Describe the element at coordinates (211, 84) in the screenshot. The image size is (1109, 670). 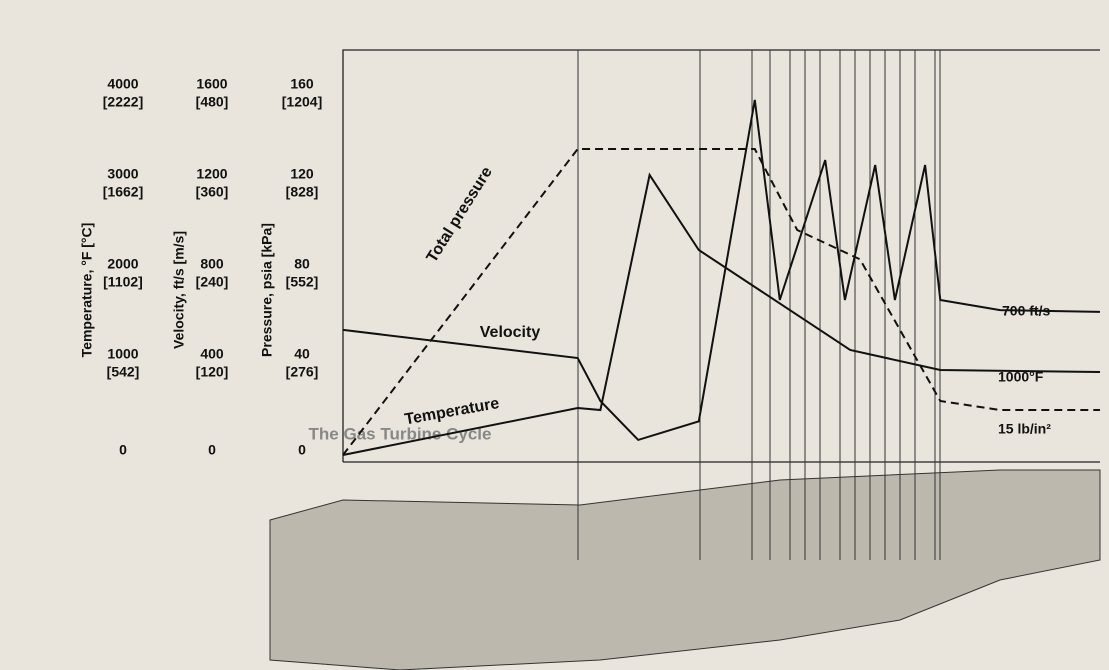
I see `y-tick-label: 1600` at that location.